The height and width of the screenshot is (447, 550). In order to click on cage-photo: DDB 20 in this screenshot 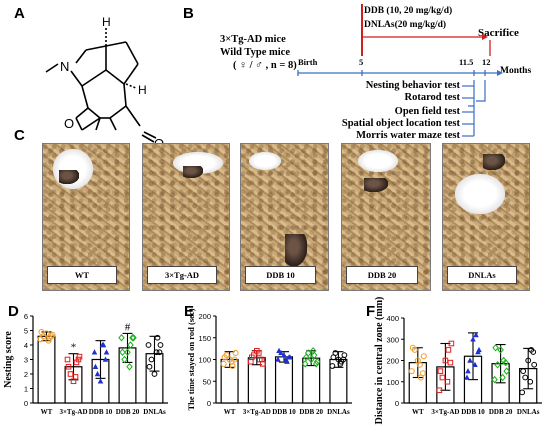, I will do `click(386, 217)`.